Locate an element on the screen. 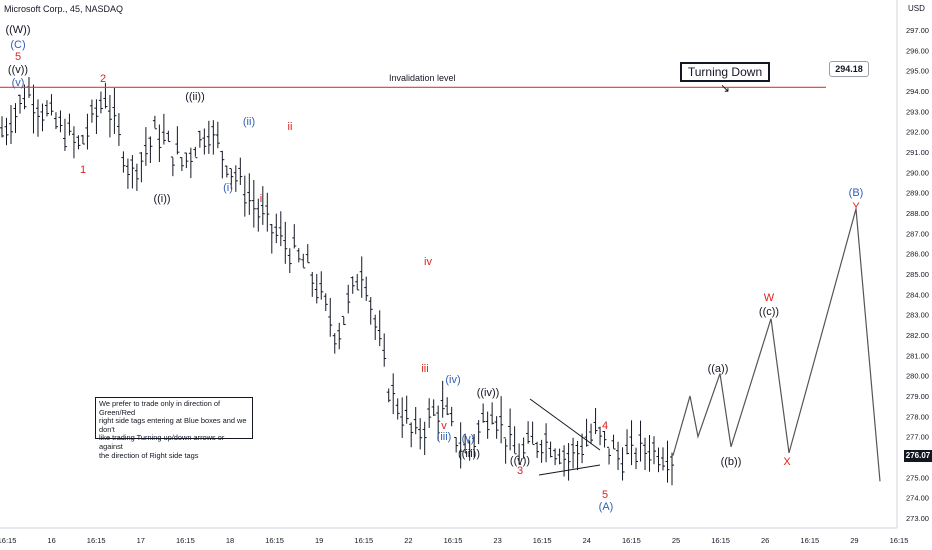  time-tick-label: 17 is located at coordinates (141, 540).